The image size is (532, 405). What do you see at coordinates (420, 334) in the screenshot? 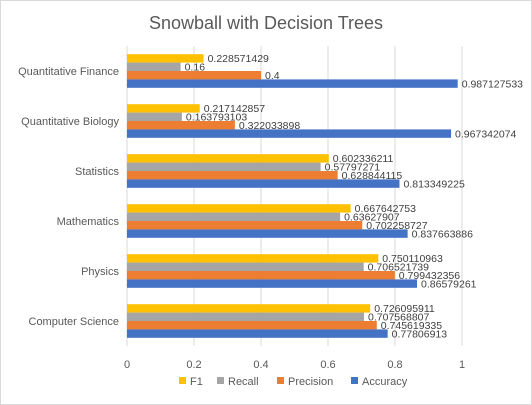
I see `data-label-accuracy: 0.77806913` at bounding box center [420, 334].